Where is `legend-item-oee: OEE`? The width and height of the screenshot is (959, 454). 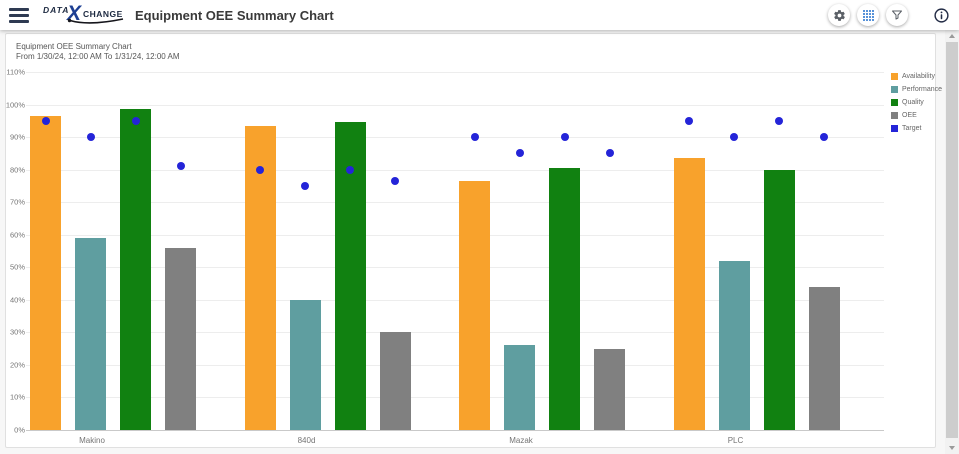
legend-item-oee: OEE is located at coordinates (916, 115).